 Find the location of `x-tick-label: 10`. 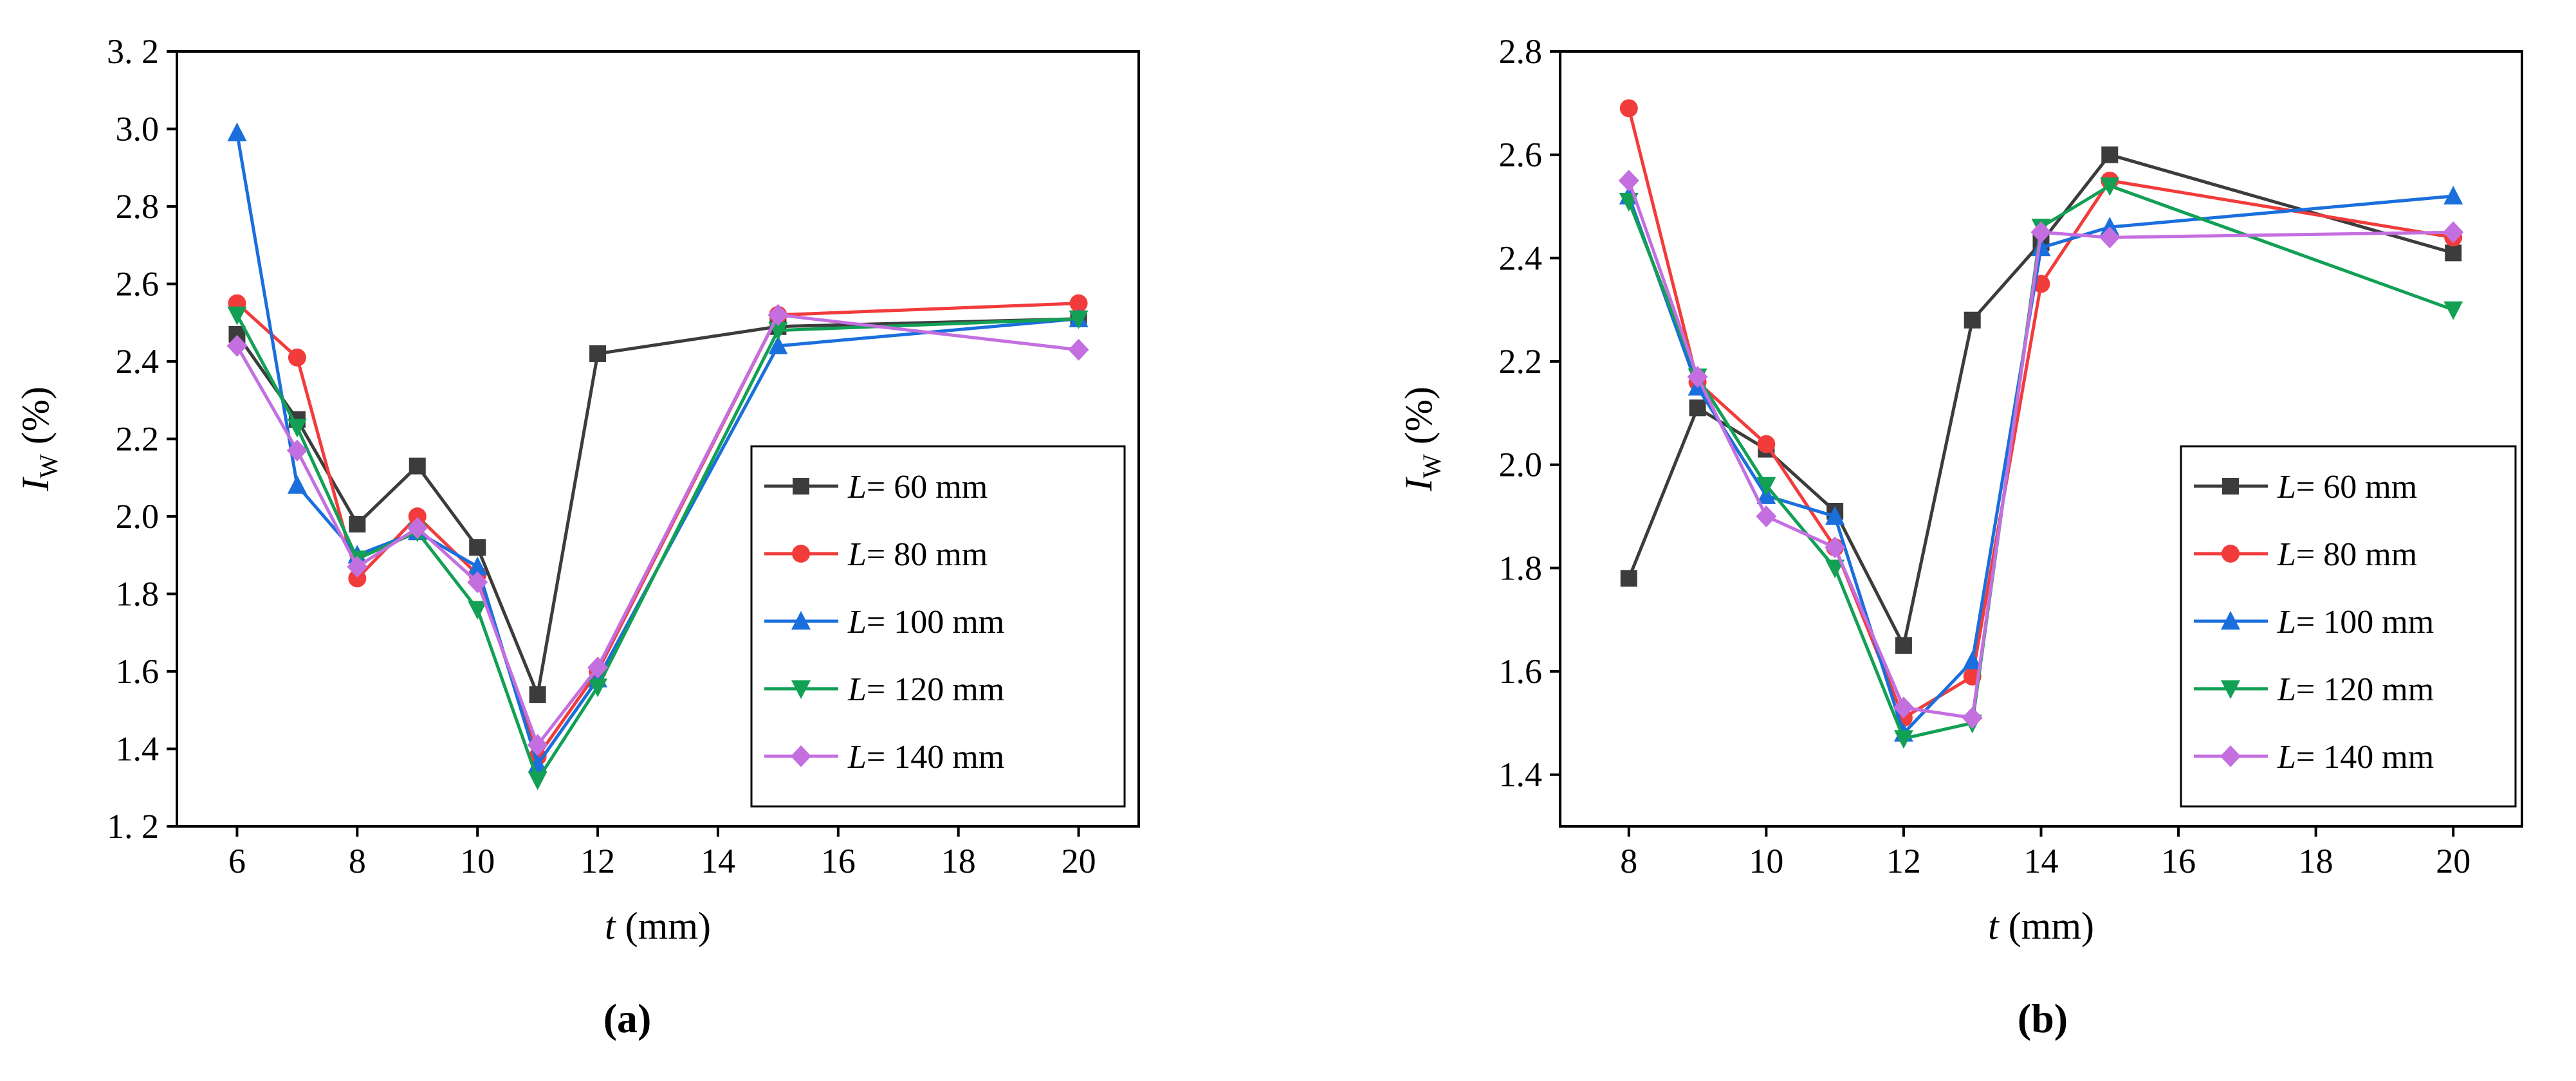

x-tick-label: 10 is located at coordinates (1766, 861).